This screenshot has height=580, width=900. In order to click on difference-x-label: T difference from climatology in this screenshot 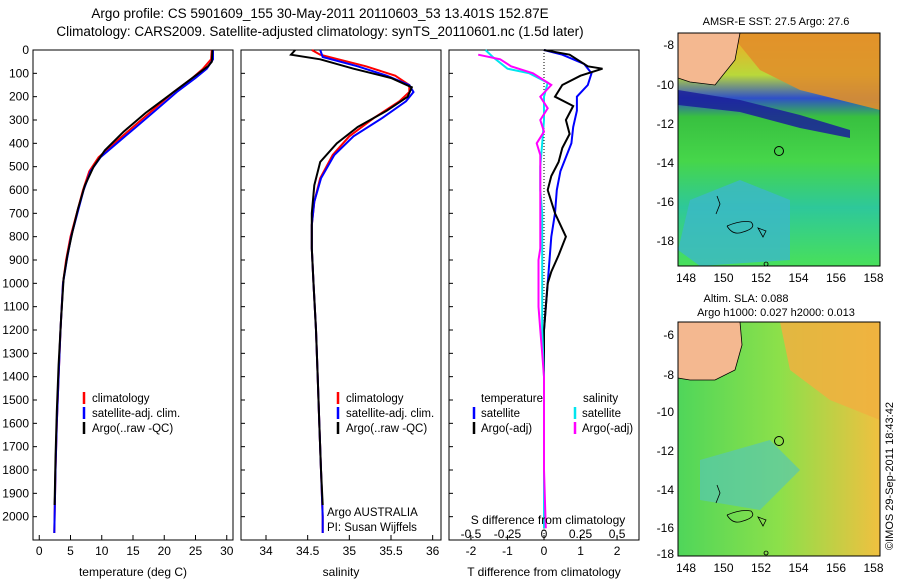, I will do `click(544, 572)`.